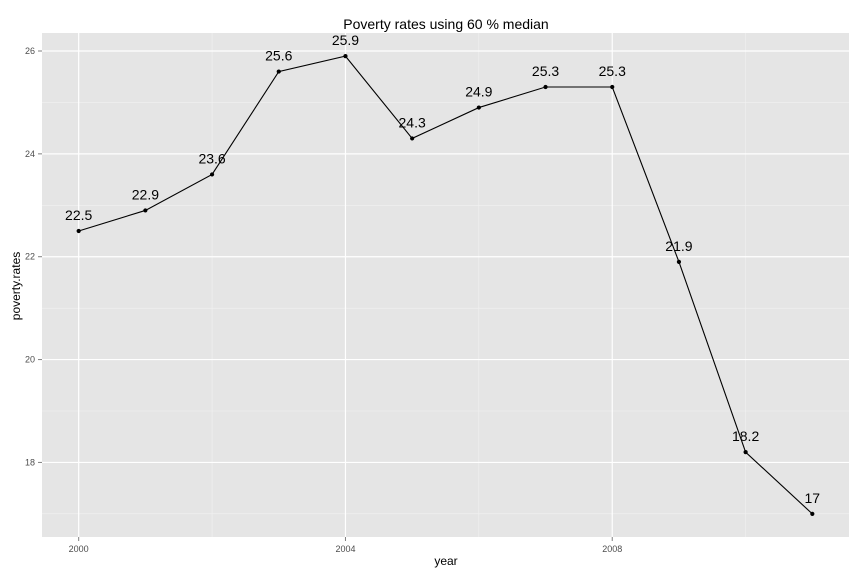 The height and width of the screenshot is (576, 864). What do you see at coordinates (678, 246) in the screenshot?
I see `data-label: 21.9` at bounding box center [678, 246].